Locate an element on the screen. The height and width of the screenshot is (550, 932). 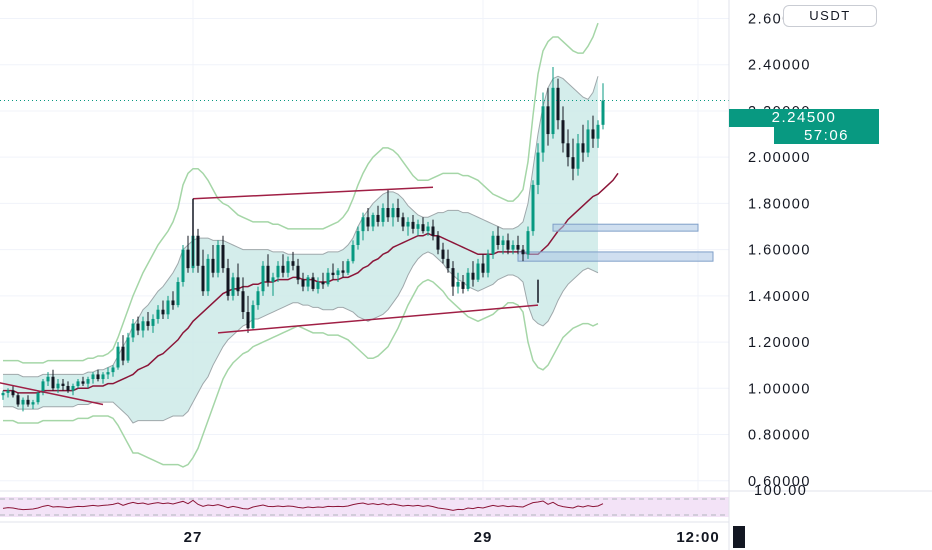
rsi-pane is located at coordinates (466, 503).